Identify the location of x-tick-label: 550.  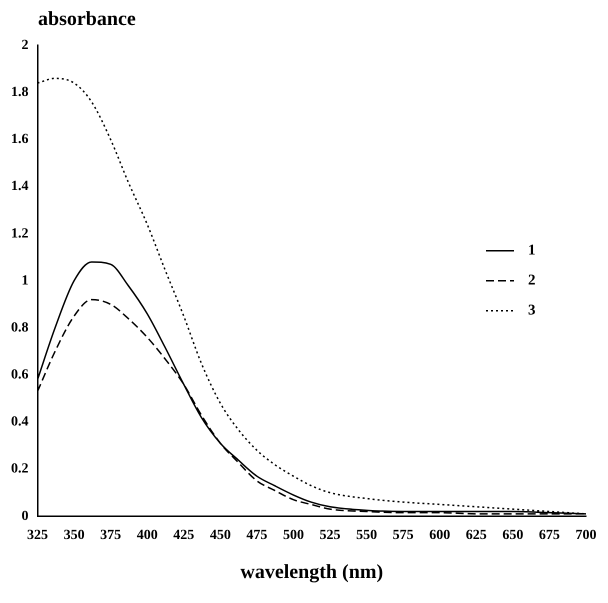
(367, 536).